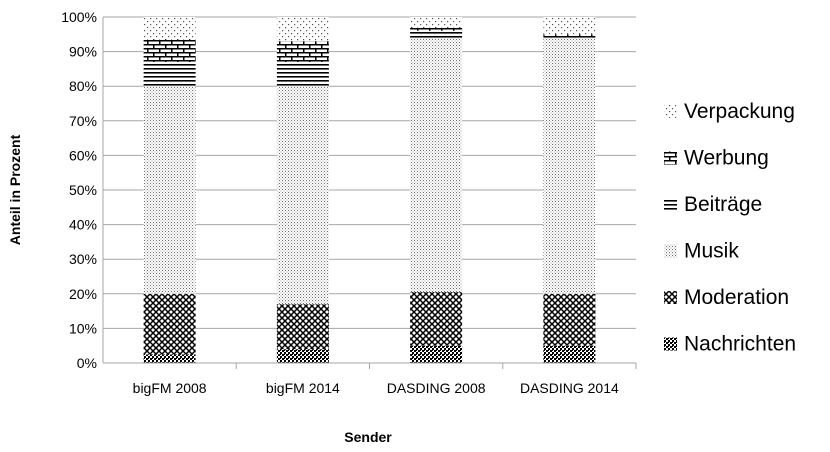 Image resolution: width=830 pixels, height=452 pixels. What do you see at coordinates (79, 17) in the screenshot?
I see `y-tick-label: 100%` at bounding box center [79, 17].